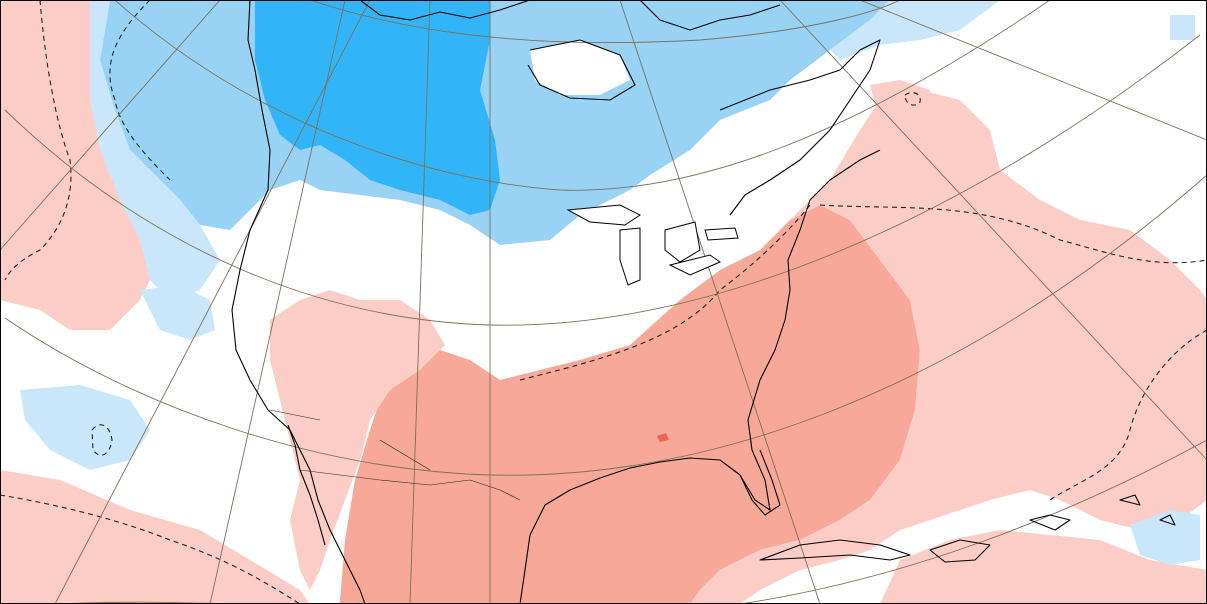 This screenshot has height=604, width=1207. Describe the element at coordinates (800, 127) in the screenshot. I see `quebec-coastline` at that location.